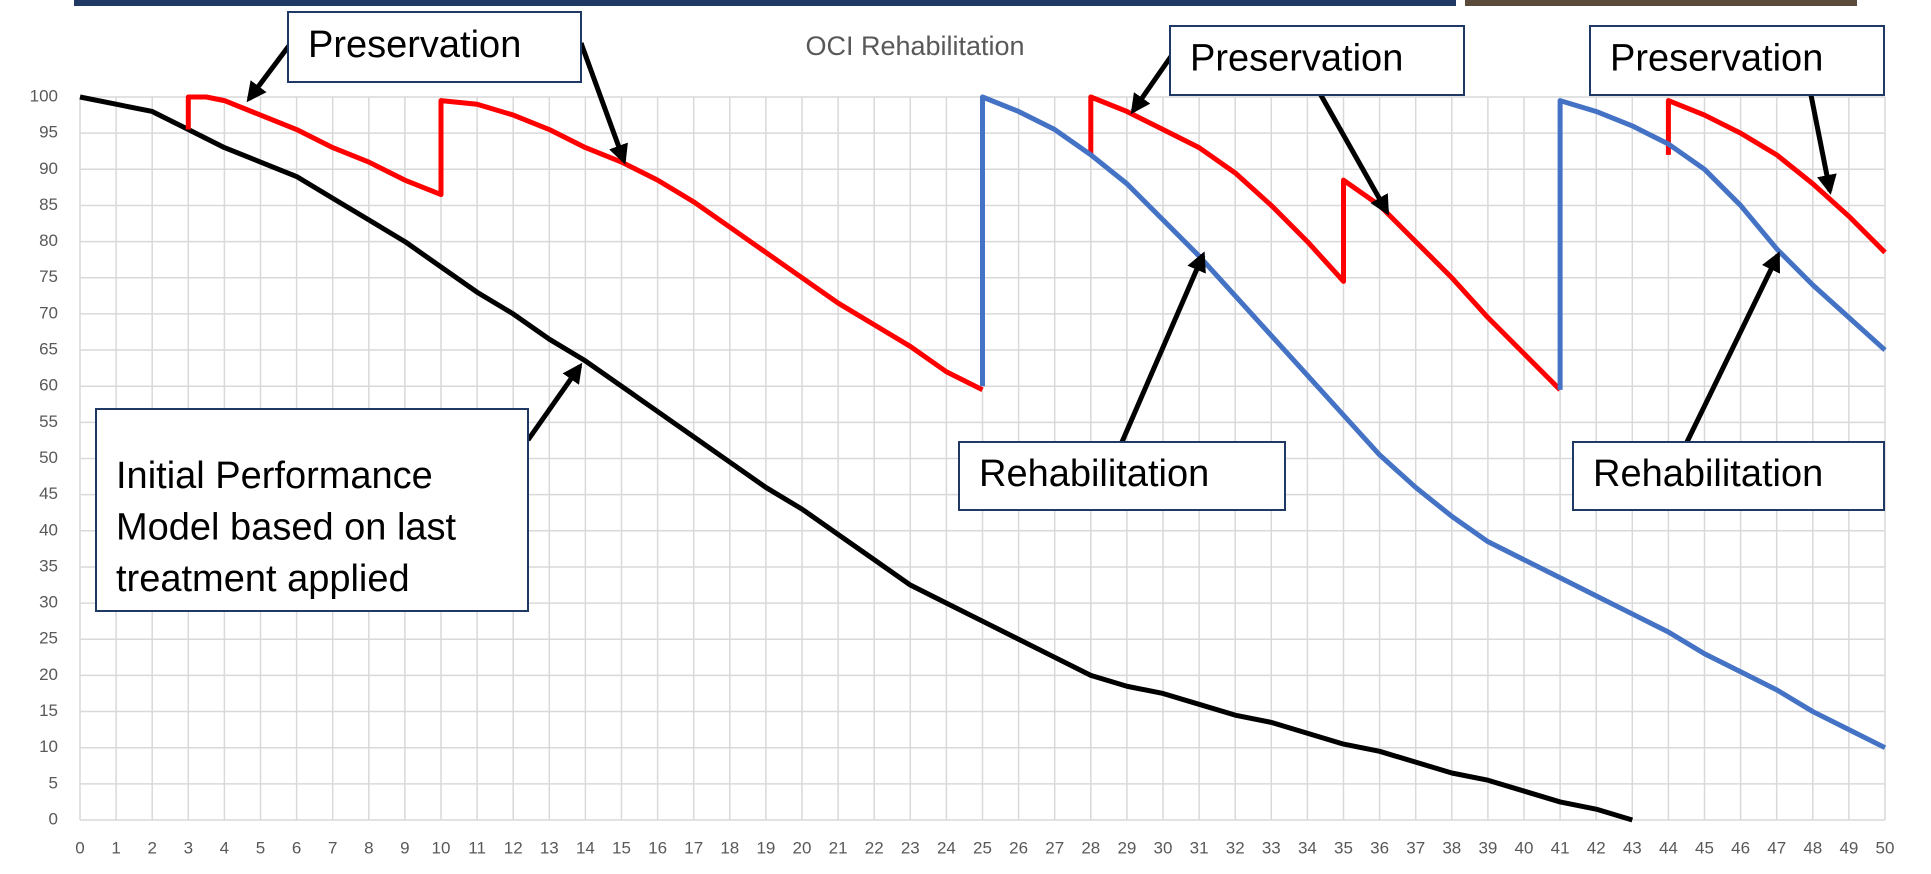 The width and height of the screenshot is (1931, 874). What do you see at coordinates (1848, 847) in the screenshot?
I see `x-tick-label: 49` at bounding box center [1848, 847].